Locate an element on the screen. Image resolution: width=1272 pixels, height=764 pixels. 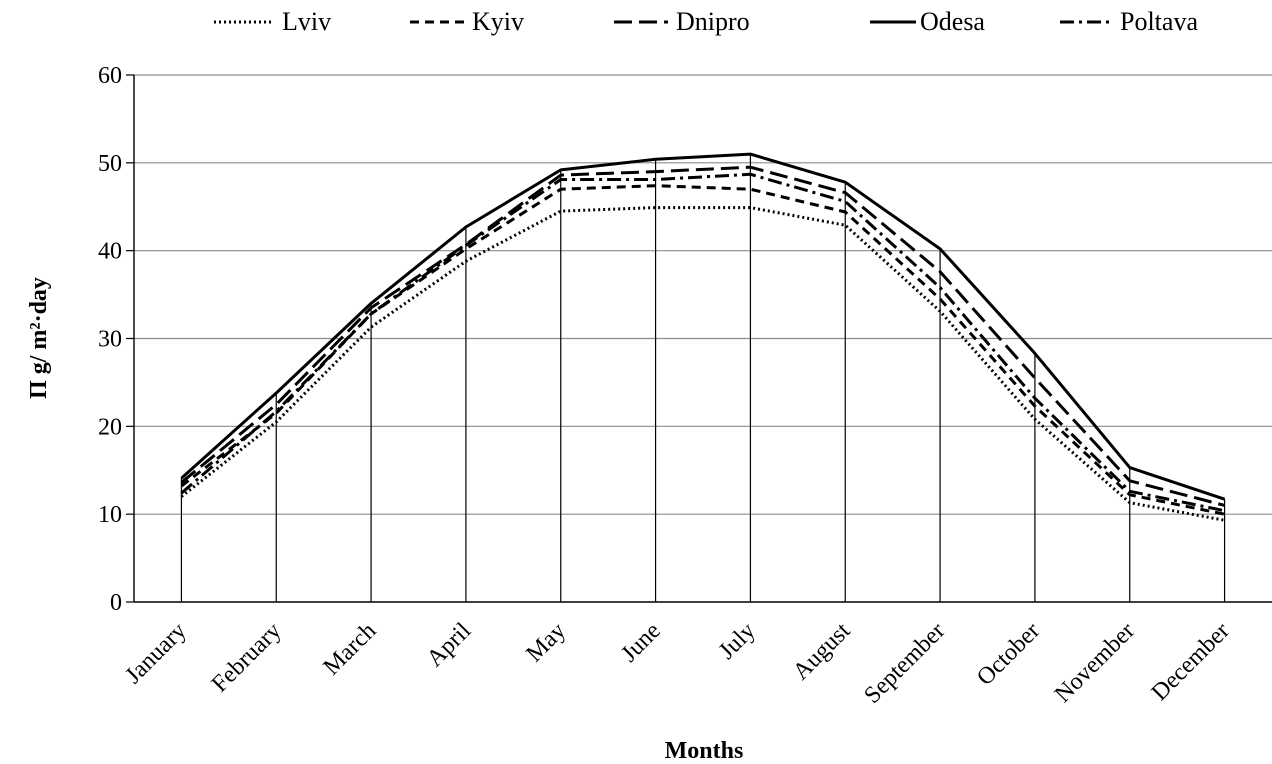
legend-label-dnipro: Dnipro is located at coordinates (713, 21).